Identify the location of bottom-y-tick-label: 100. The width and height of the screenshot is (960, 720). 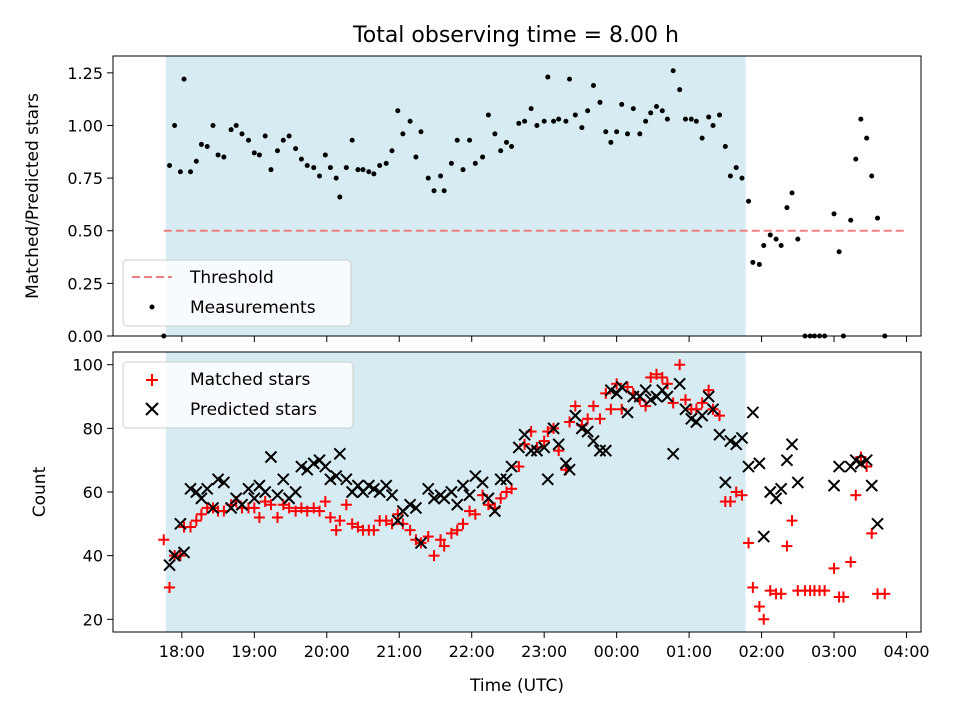
(87, 365).